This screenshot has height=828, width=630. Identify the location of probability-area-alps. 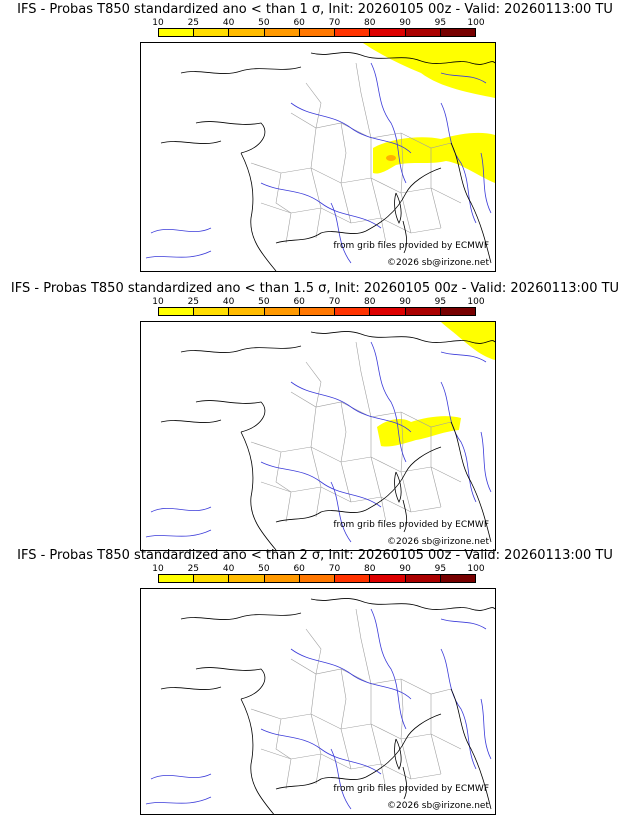
(434, 157).